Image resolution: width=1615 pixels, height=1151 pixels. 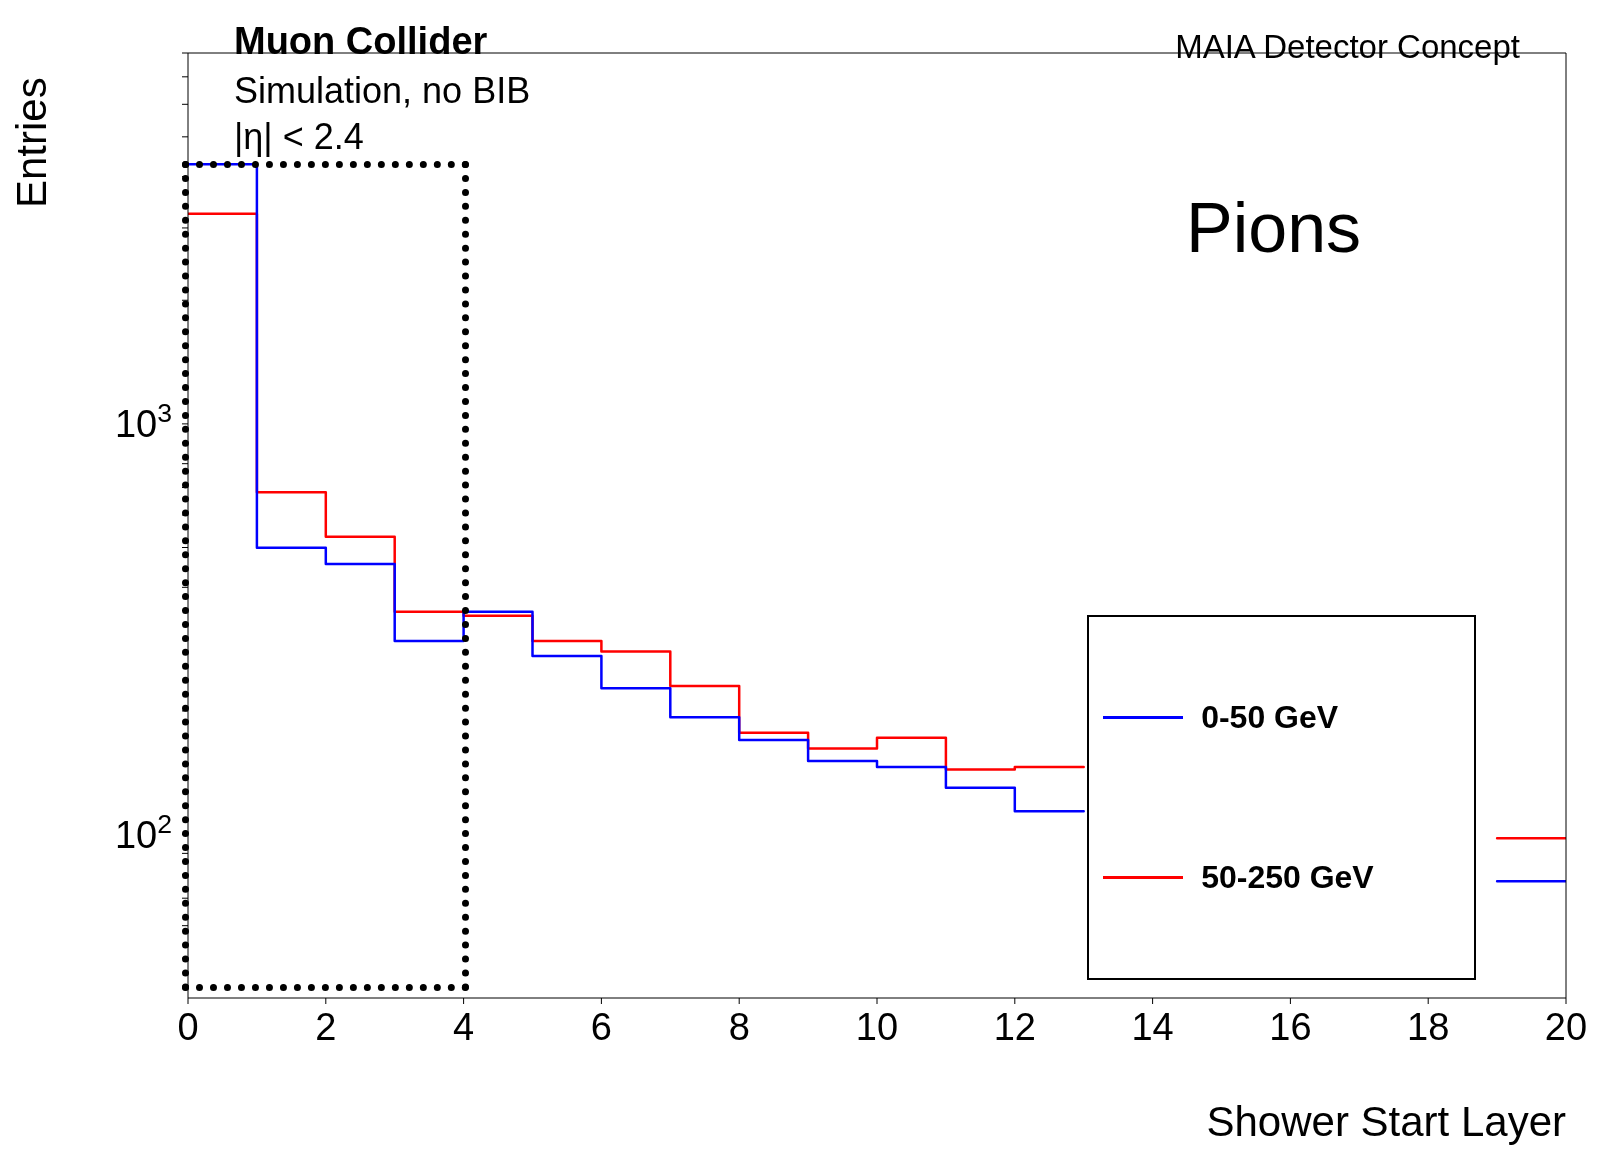 I want to click on x-tick-label: 0, so click(x=188, y=1027).